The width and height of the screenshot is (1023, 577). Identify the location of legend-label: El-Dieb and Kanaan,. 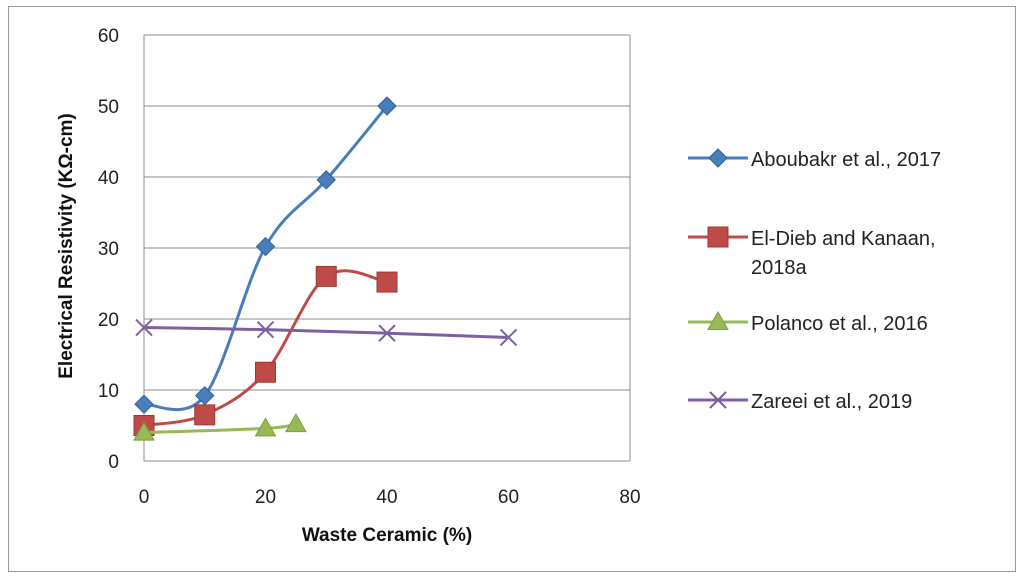
(843, 239).